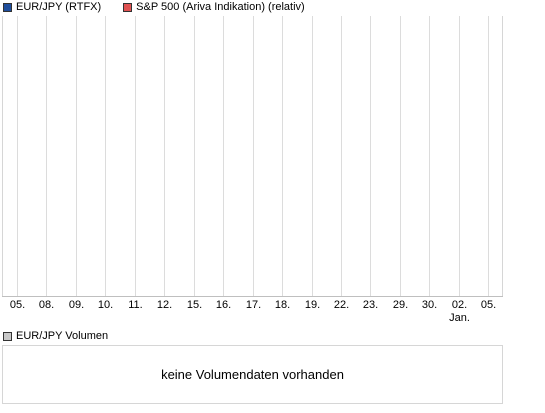  What do you see at coordinates (223, 305) in the screenshot?
I see `x-tick-label: 16.` at bounding box center [223, 305].